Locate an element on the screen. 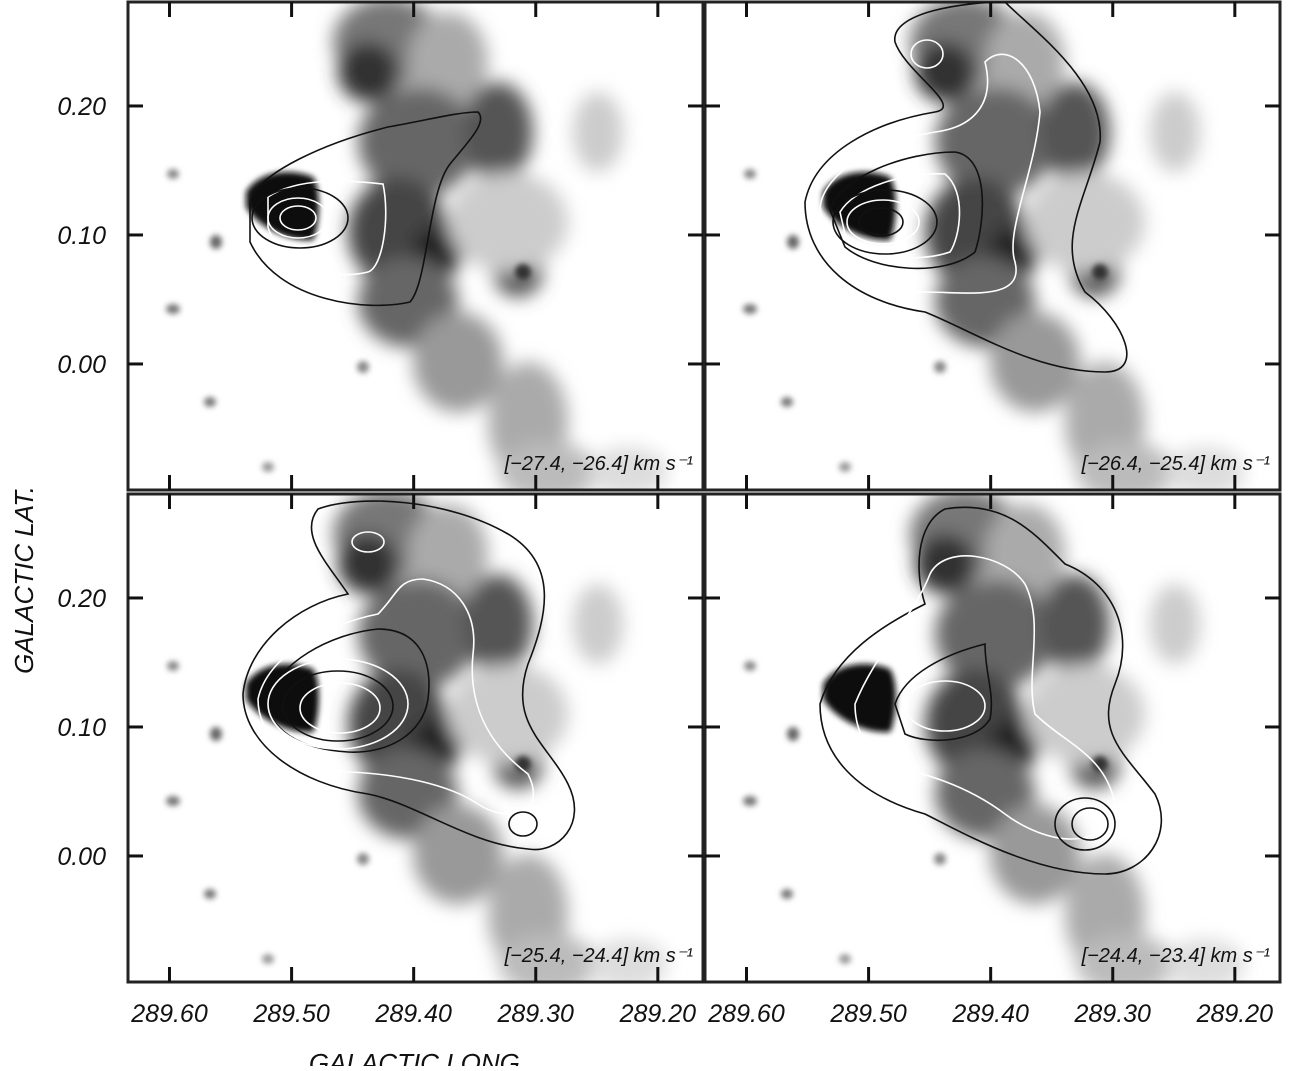  annotation: [−25.4, −24.4] km s⁻¹ is located at coordinates (599, 956).